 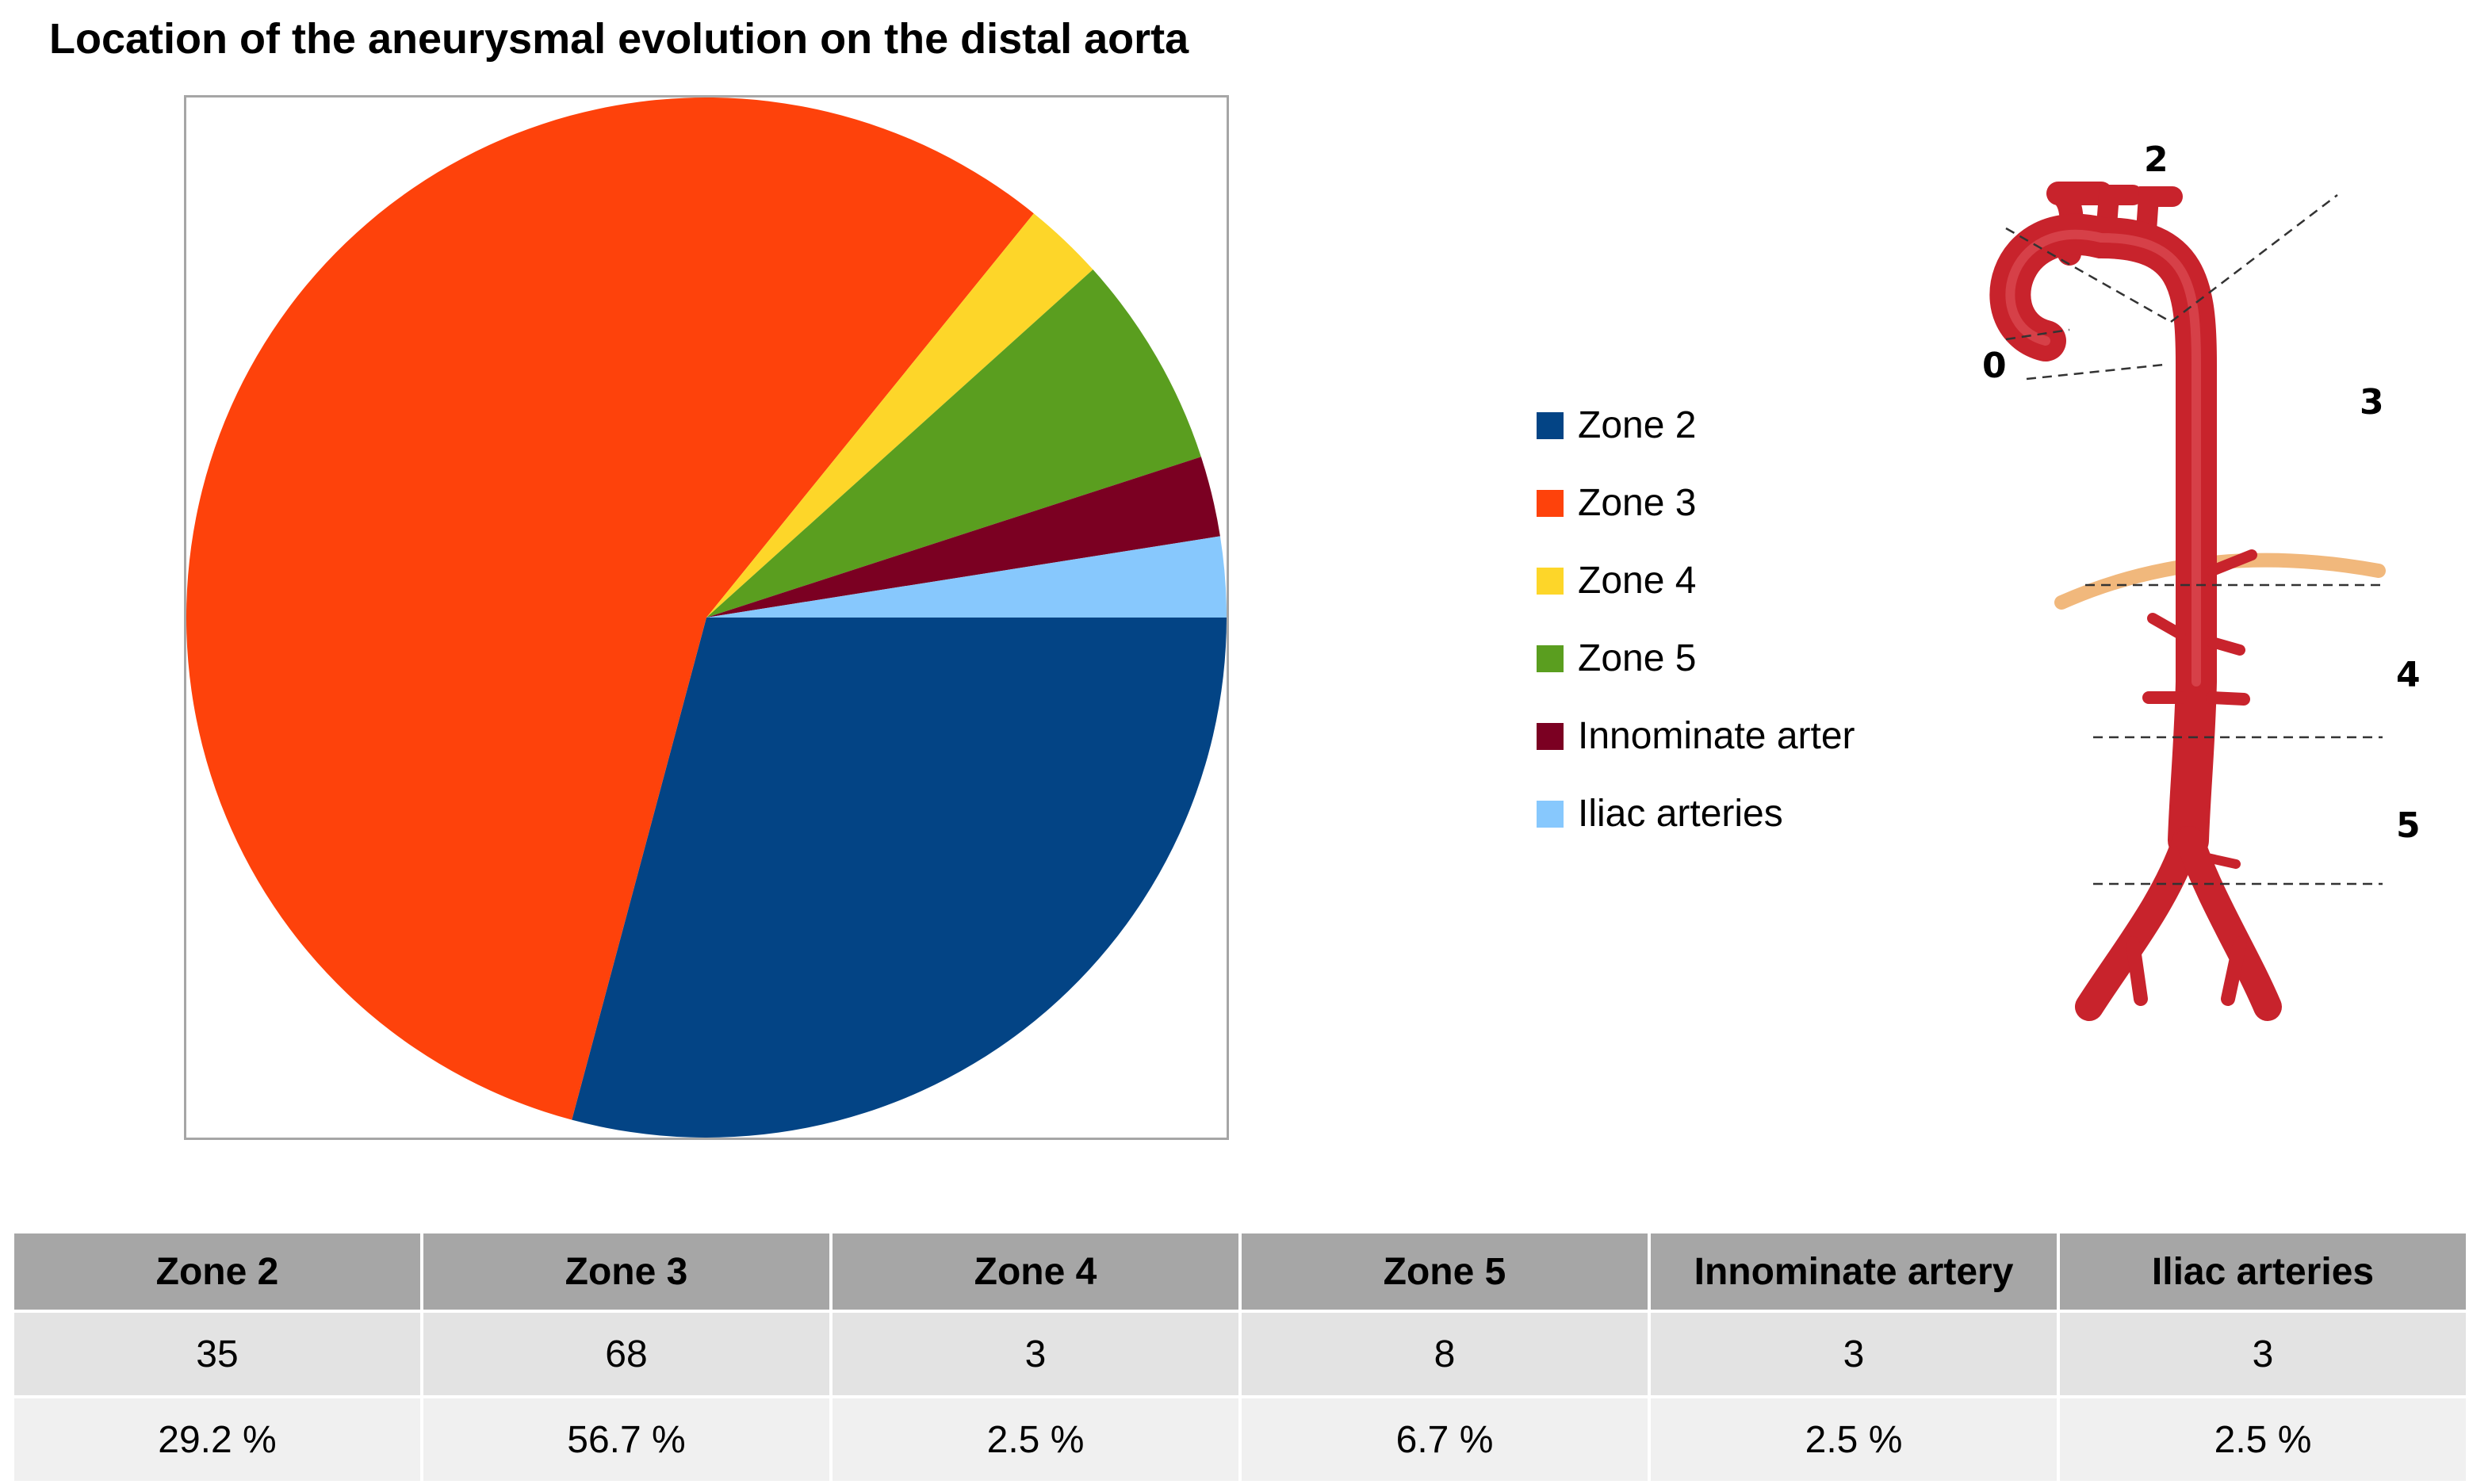 I want to click on table-header: Zone 2, so click(x=217, y=1271).